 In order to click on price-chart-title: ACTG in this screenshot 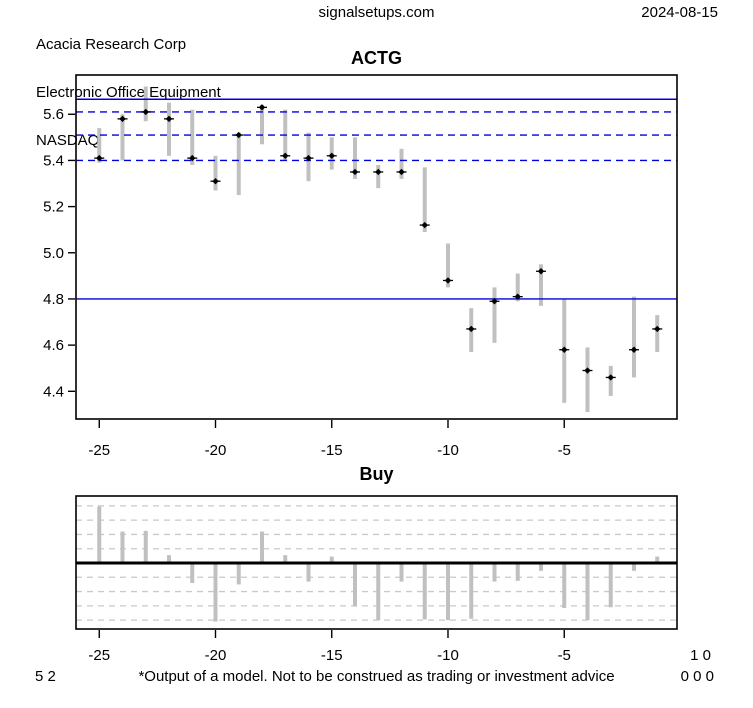, I will do `click(376, 58)`.